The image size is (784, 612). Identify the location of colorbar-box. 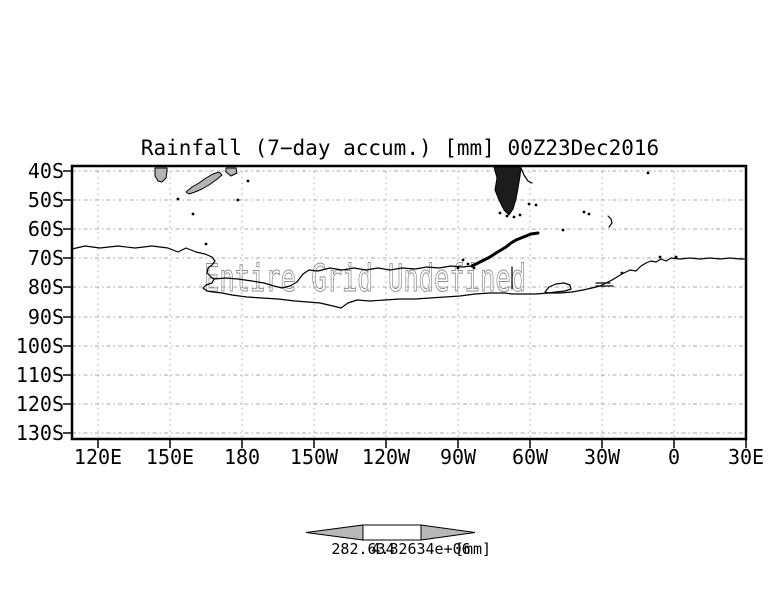
(392, 532).